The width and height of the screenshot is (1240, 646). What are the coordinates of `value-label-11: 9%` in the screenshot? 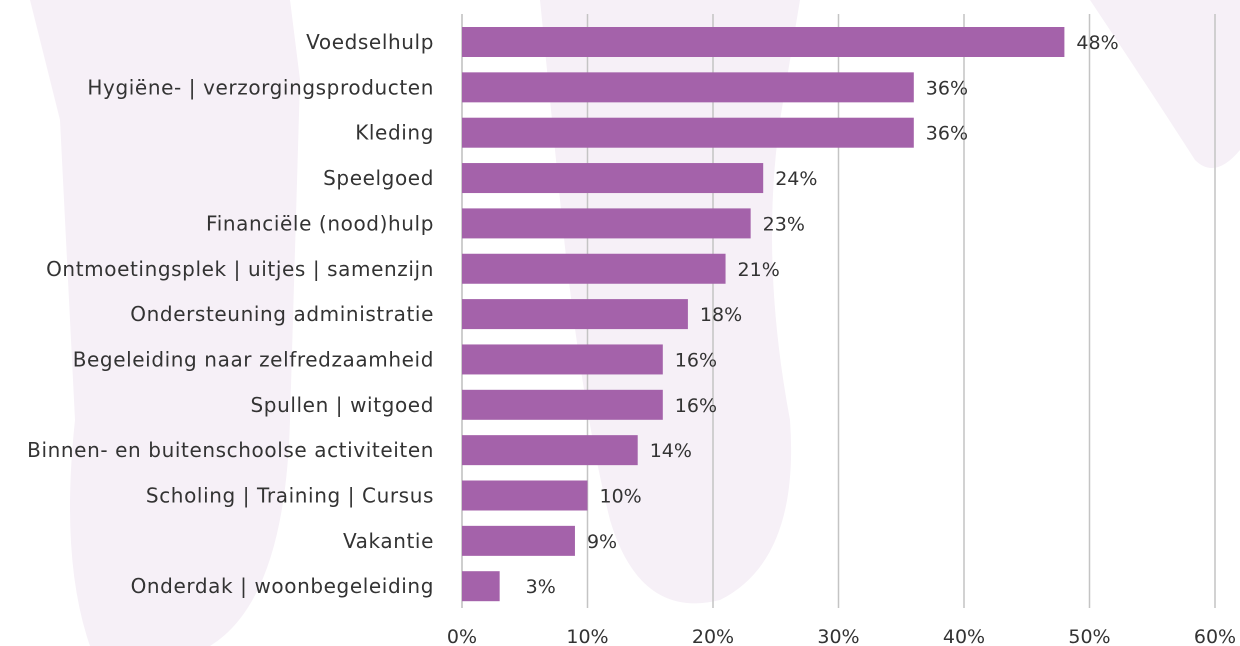 It's located at (602, 542).